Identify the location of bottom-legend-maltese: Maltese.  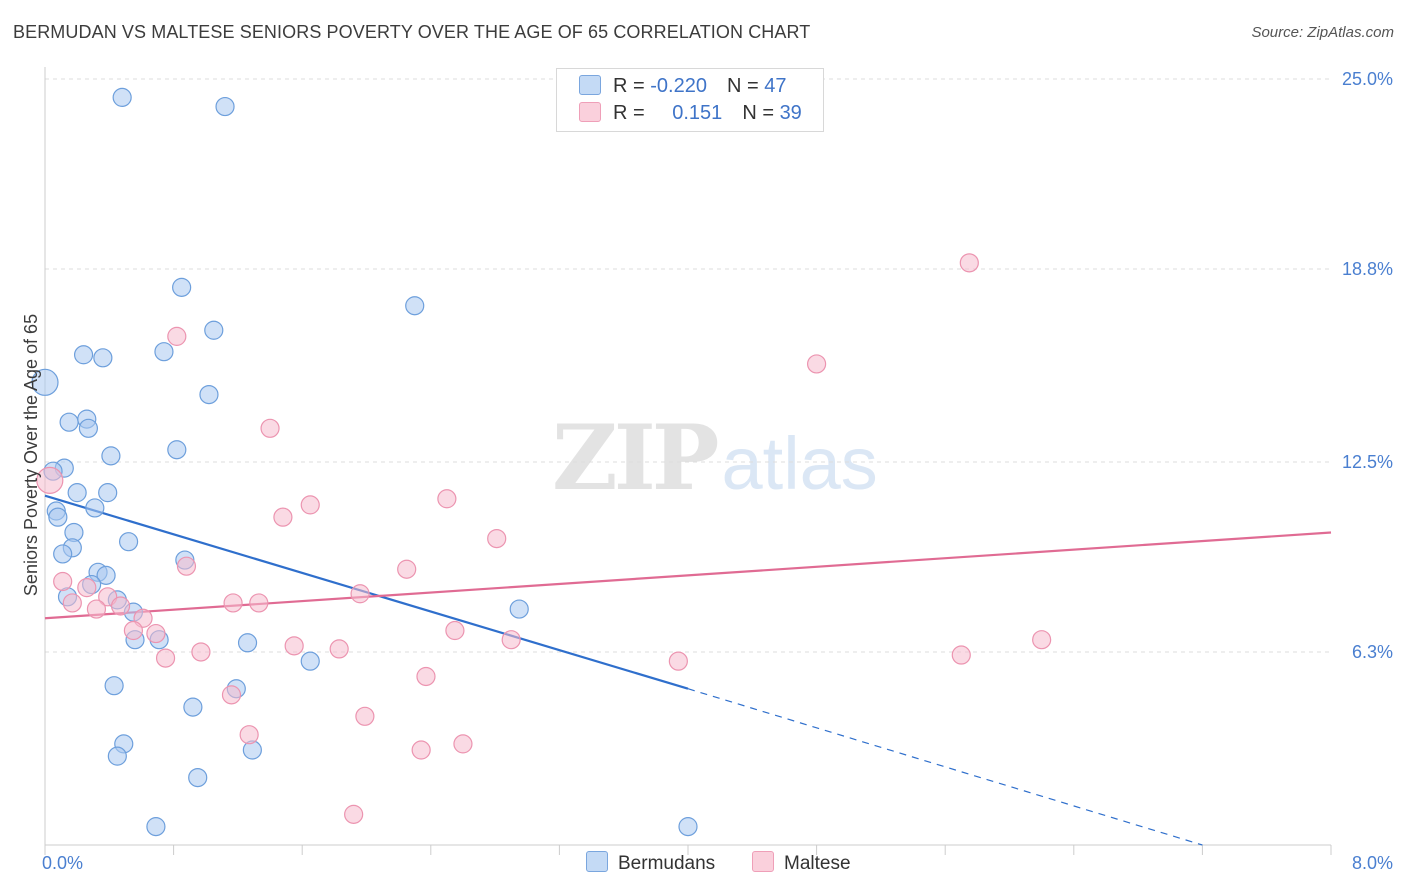
(801, 863).